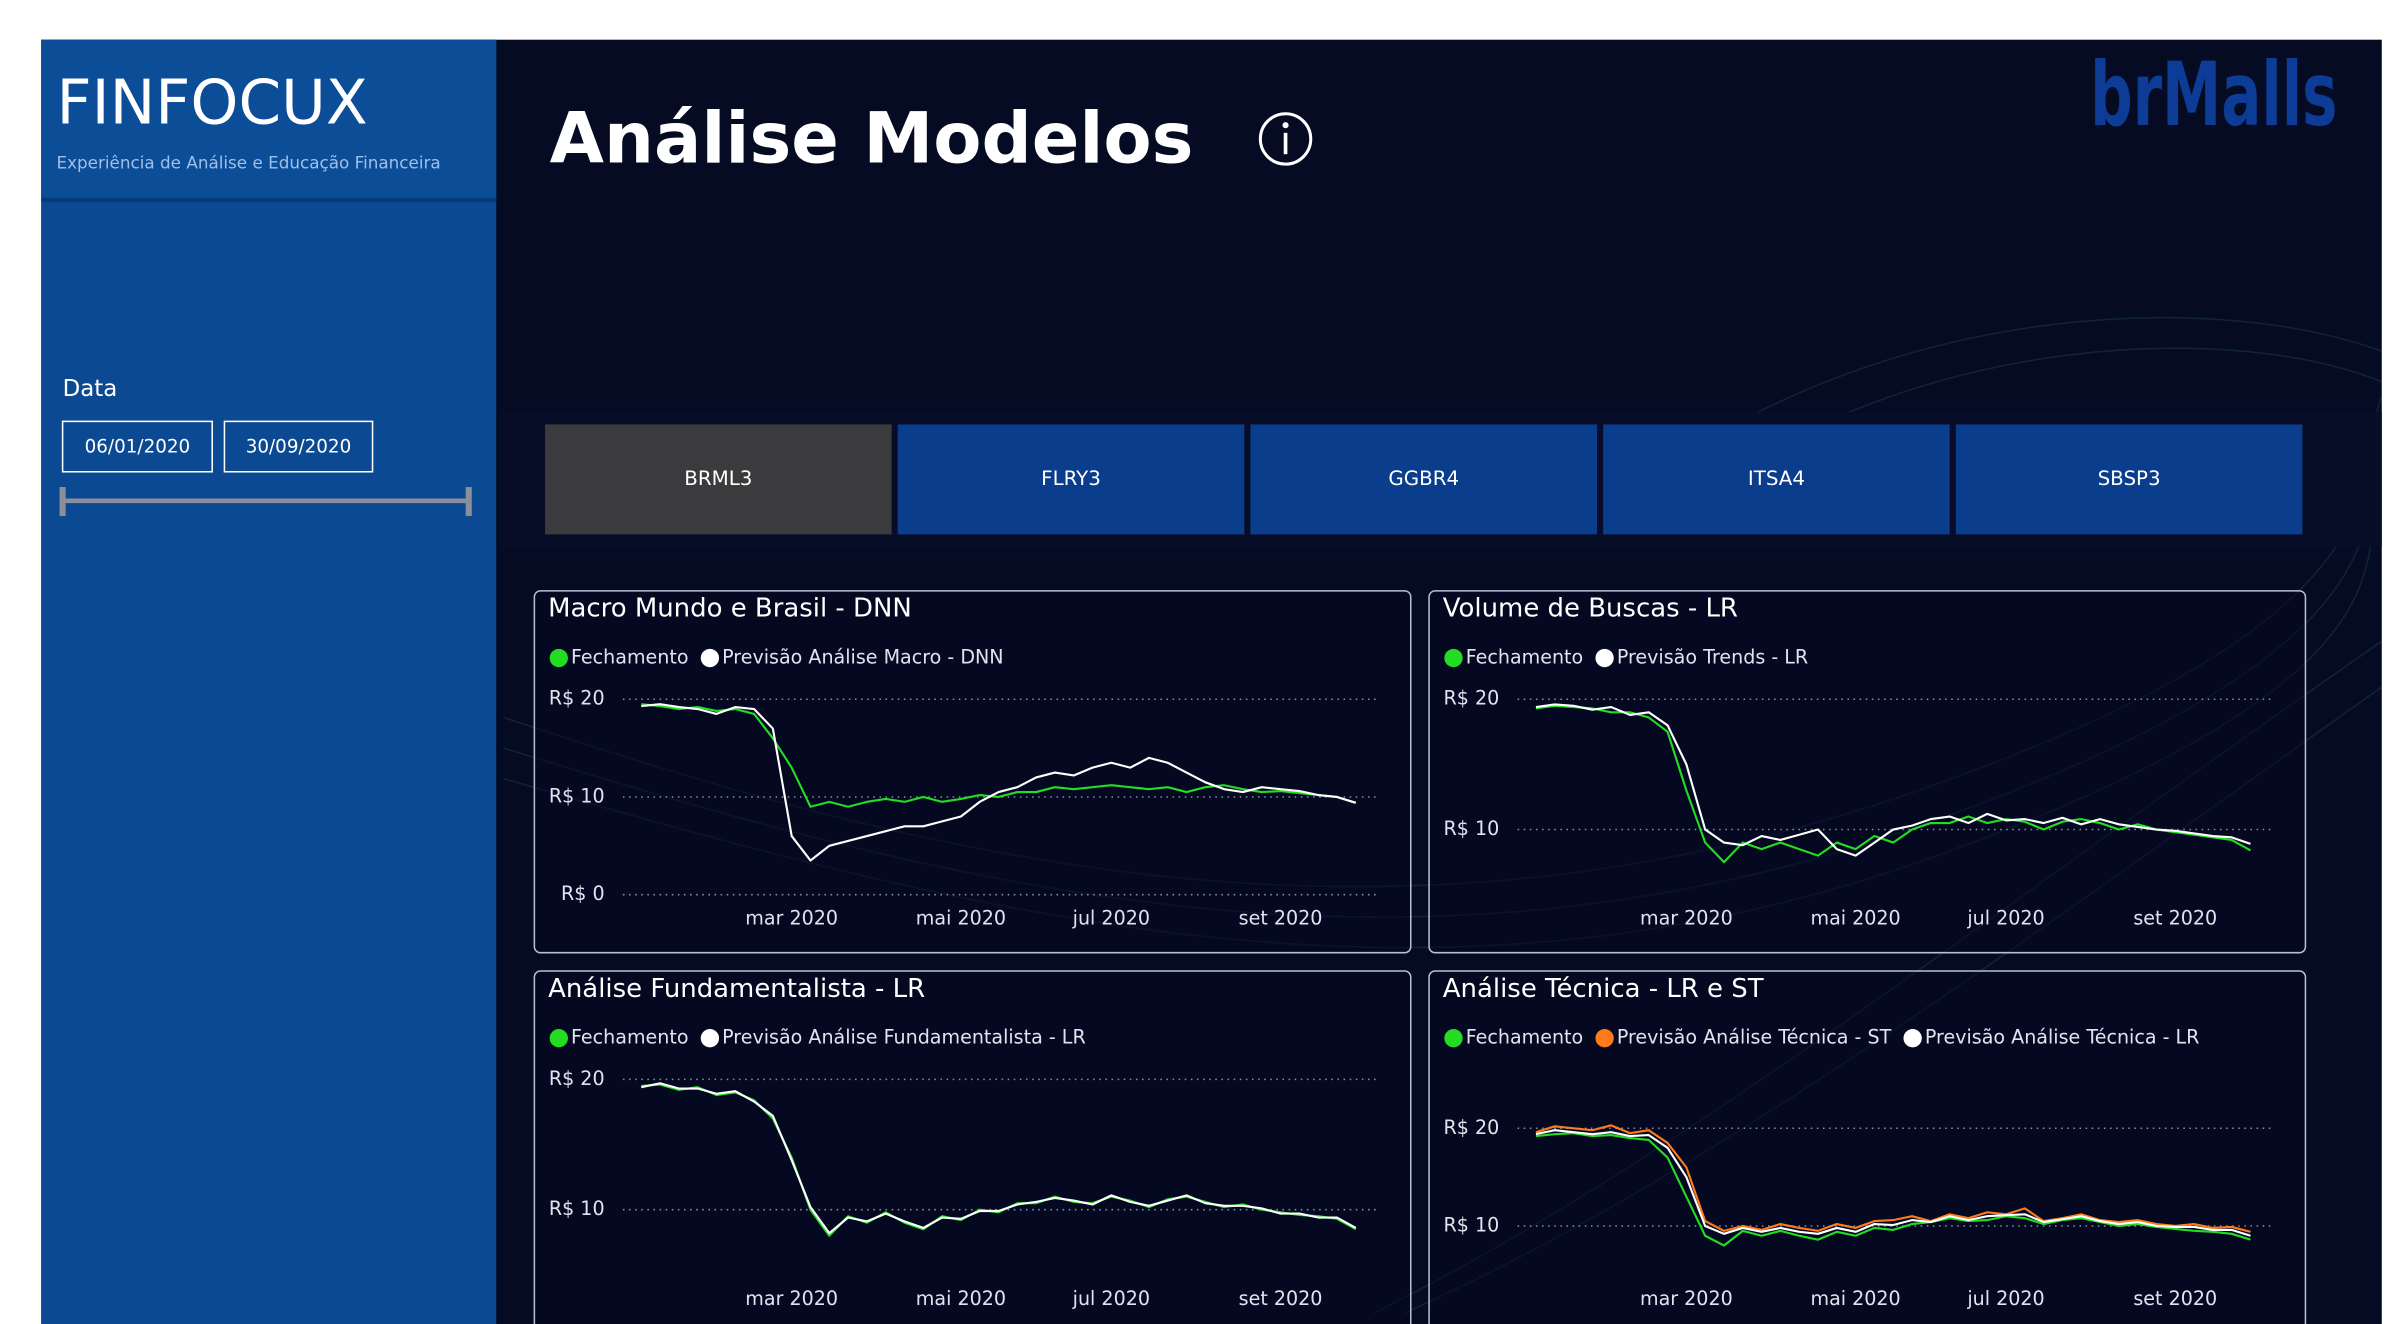  Describe the element at coordinates (211, 102) in the screenshot. I see `brand: FINFOCUX` at that location.